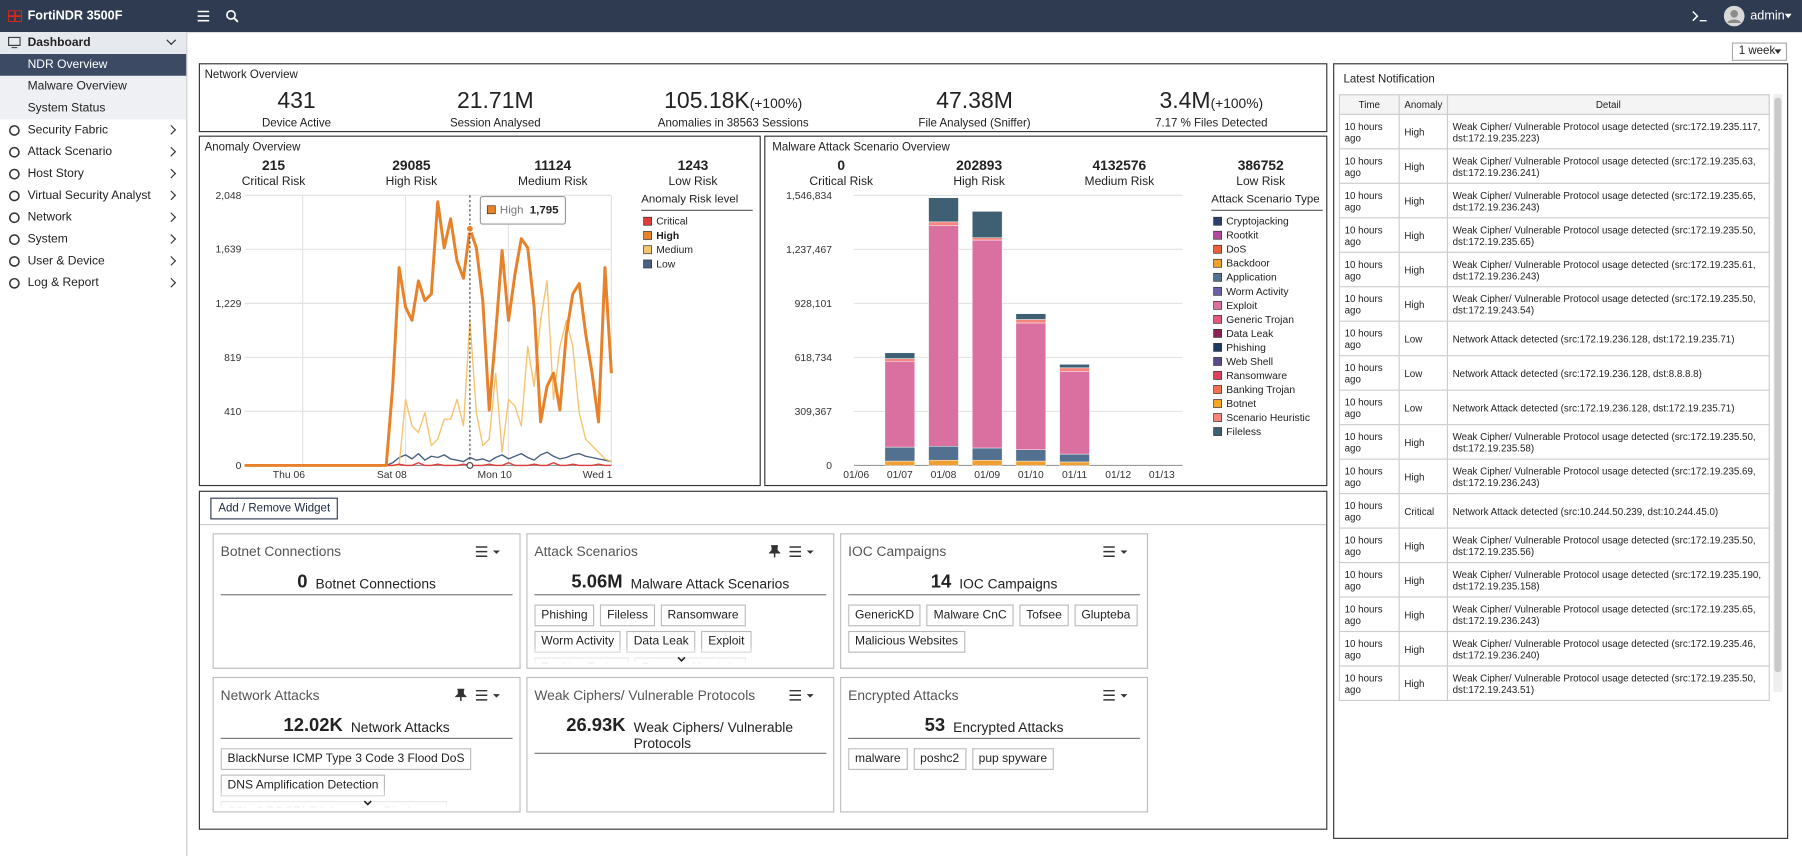  Describe the element at coordinates (1120, 165) in the screenshot. I see `risk-count: 4132576` at that location.